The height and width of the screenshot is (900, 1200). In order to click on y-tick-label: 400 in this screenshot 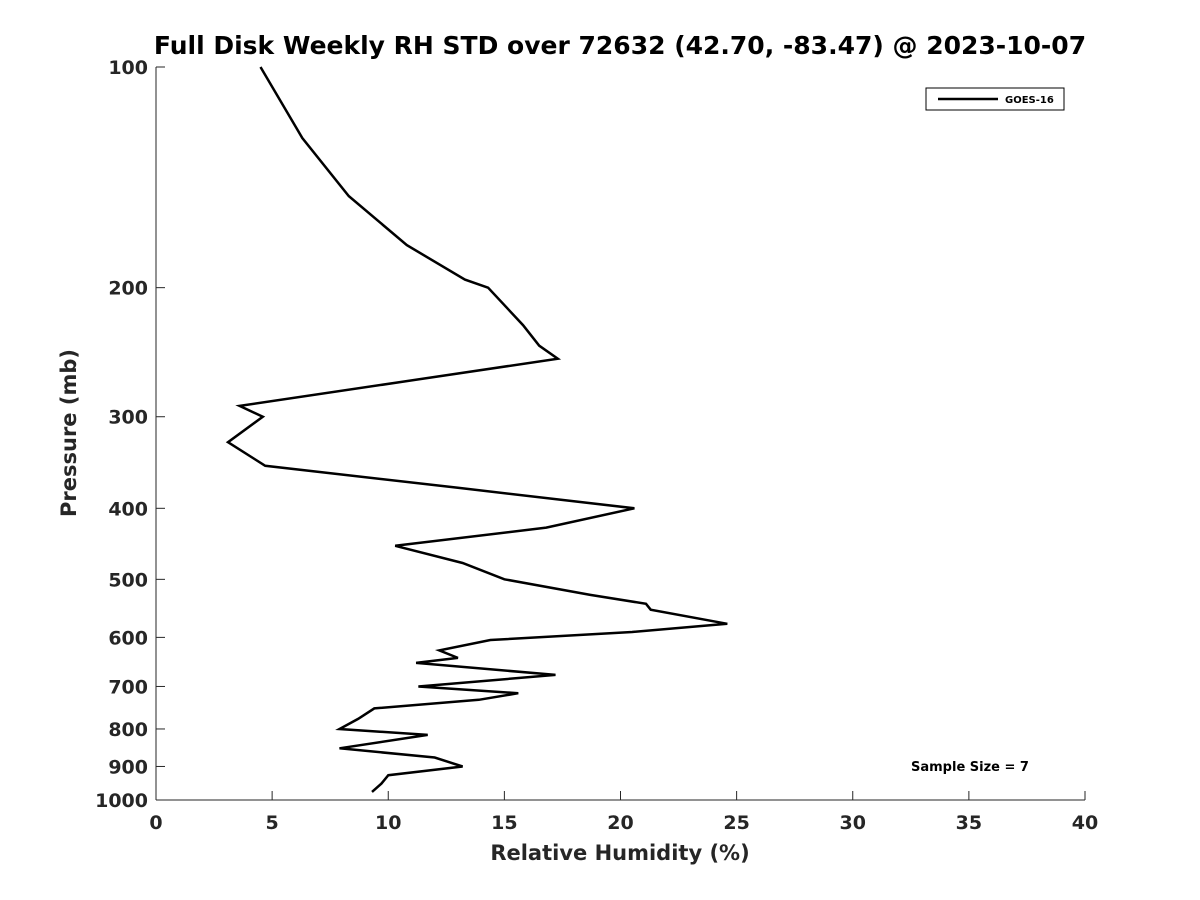, I will do `click(128, 509)`.